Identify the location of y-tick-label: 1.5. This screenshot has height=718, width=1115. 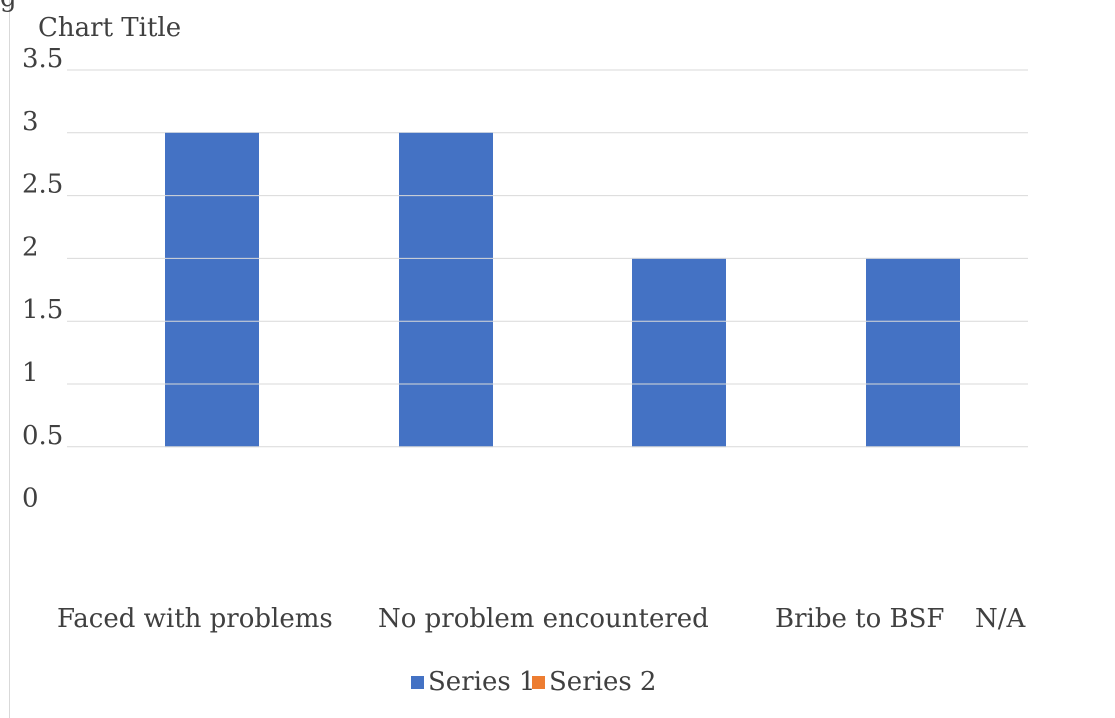
(42, 310).